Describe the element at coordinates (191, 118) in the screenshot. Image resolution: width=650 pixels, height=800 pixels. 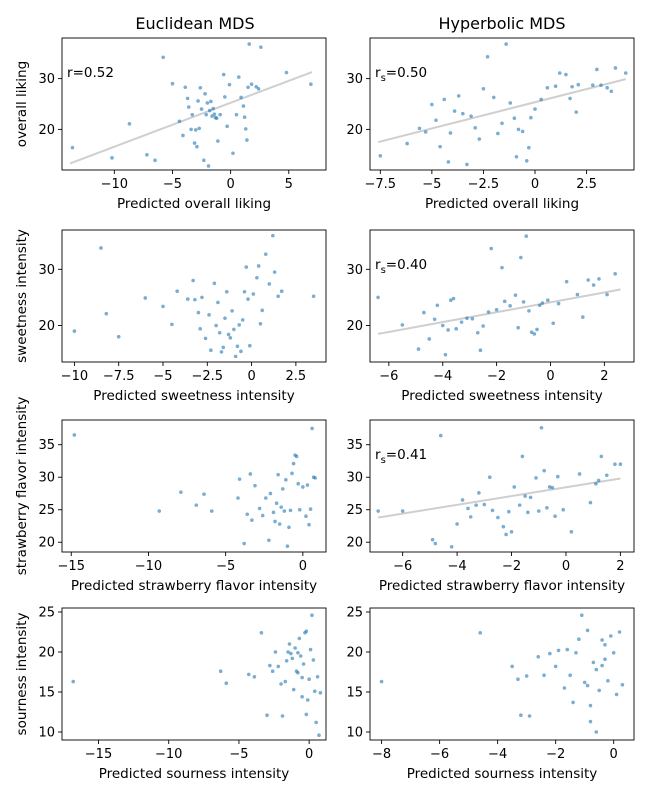
I see `fit-line` at that location.